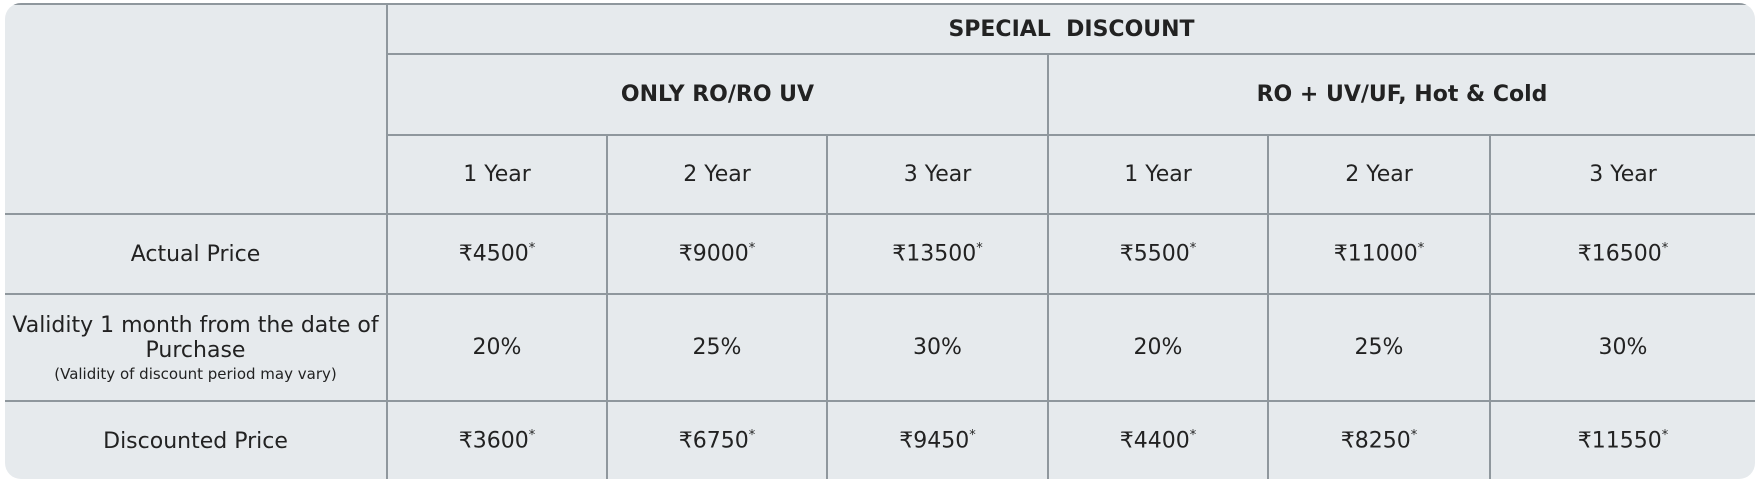 This screenshot has width=1760, height=483. I want to click on group-header: ONLY RO/RO UV, so click(718, 94).